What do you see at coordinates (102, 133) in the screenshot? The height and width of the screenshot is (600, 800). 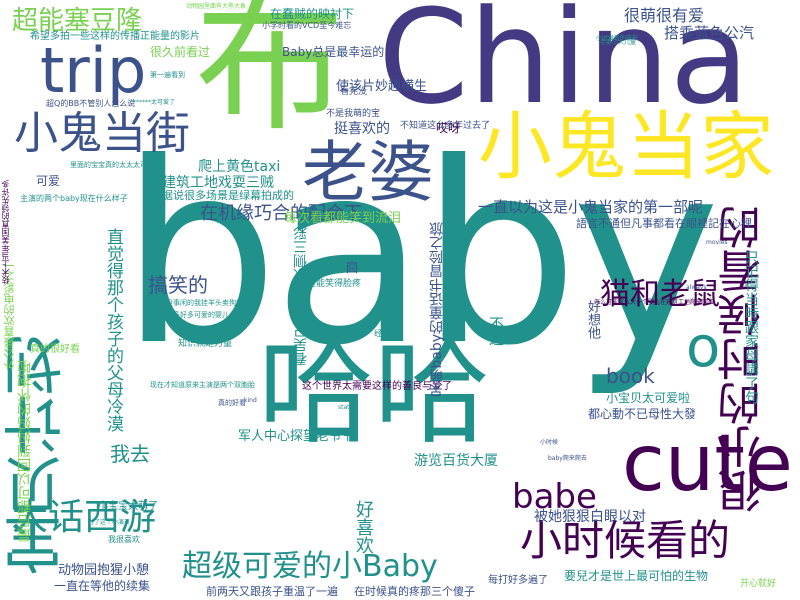 I see `word-xgdj-street: 小鬼当街` at bounding box center [102, 133].